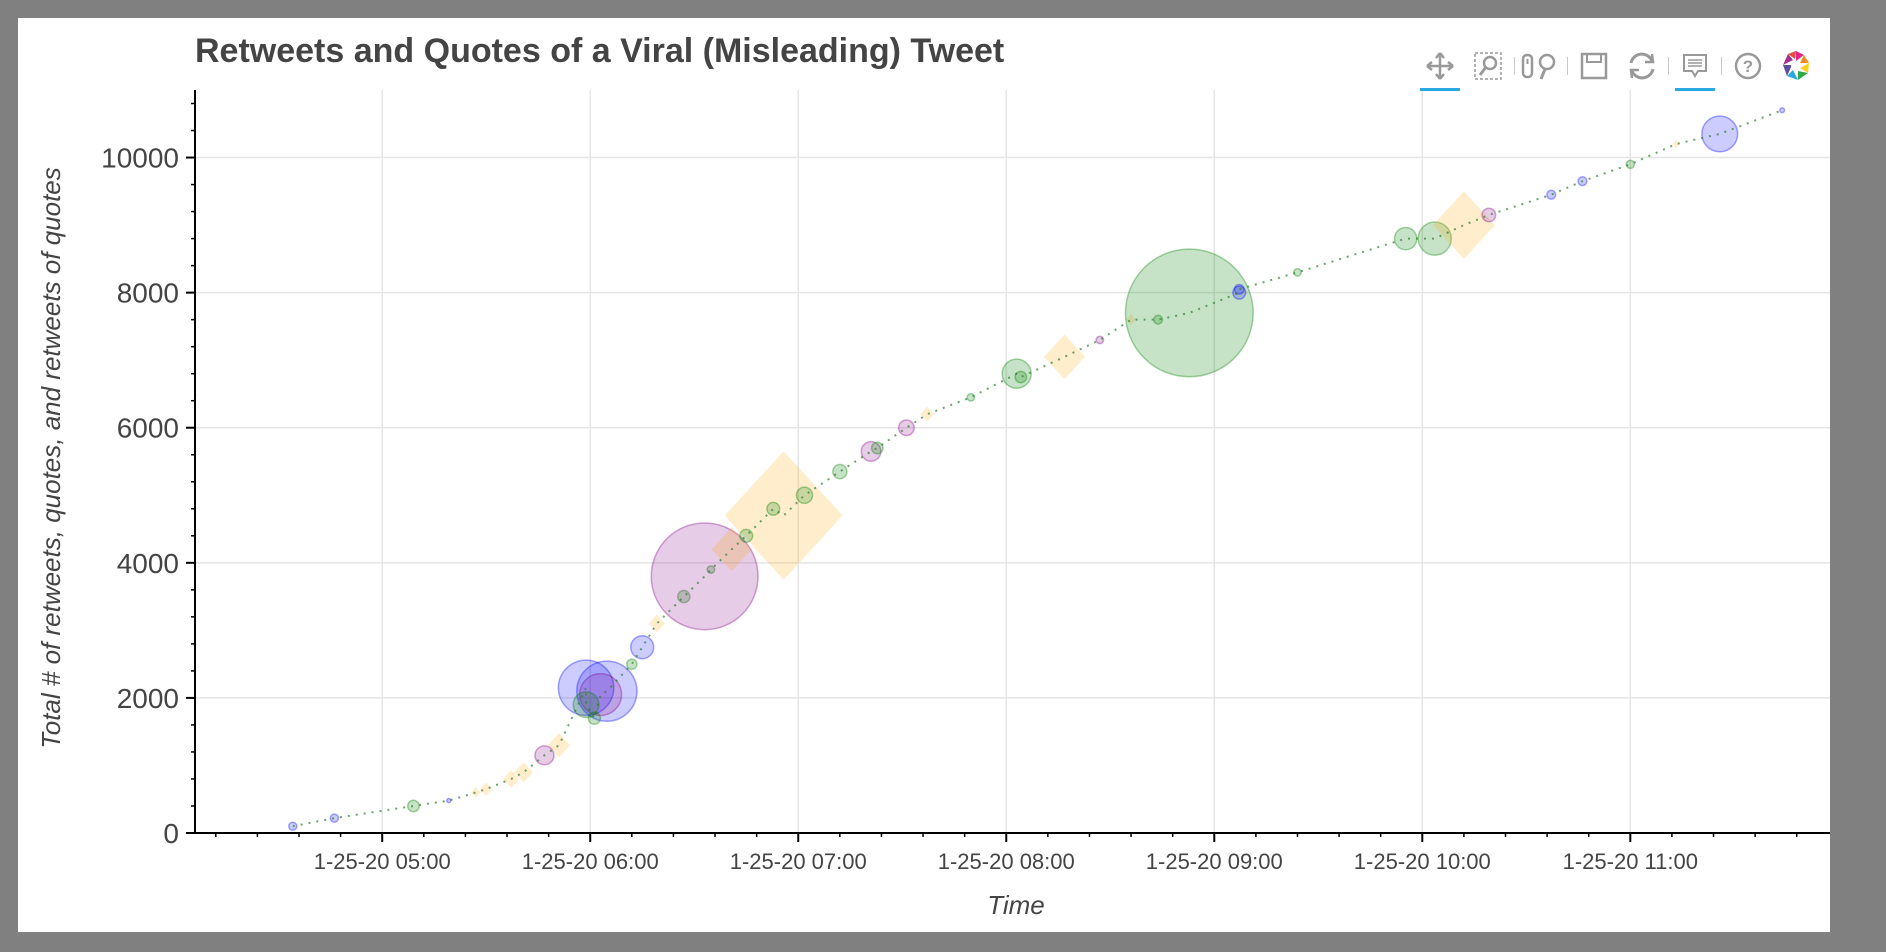 Image resolution: width=1886 pixels, height=952 pixels. I want to click on reset-icon, so click(1642, 66).